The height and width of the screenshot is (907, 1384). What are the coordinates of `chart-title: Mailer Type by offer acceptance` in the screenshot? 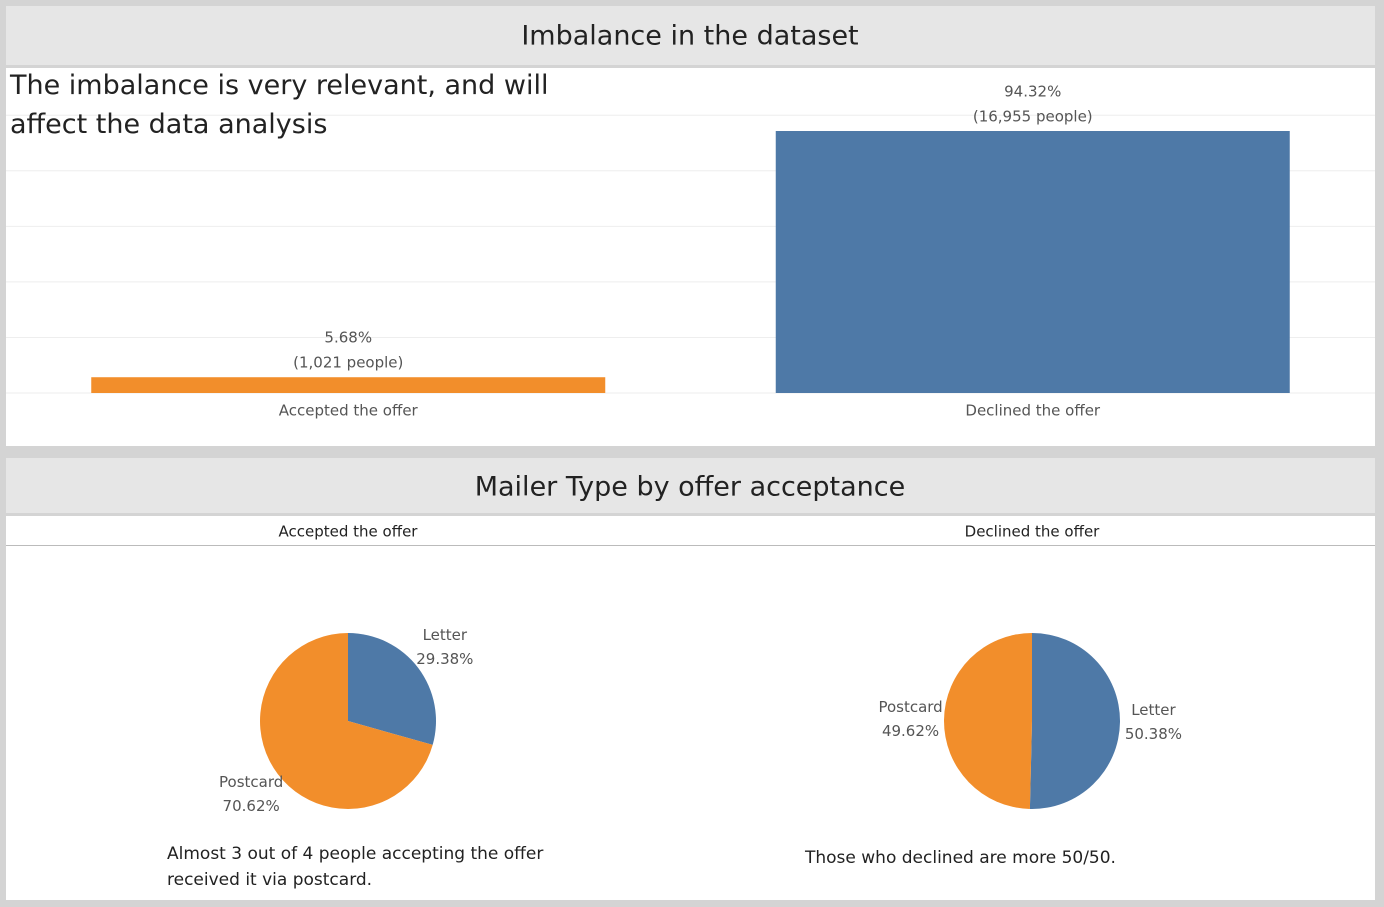 It's located at (690, 487).